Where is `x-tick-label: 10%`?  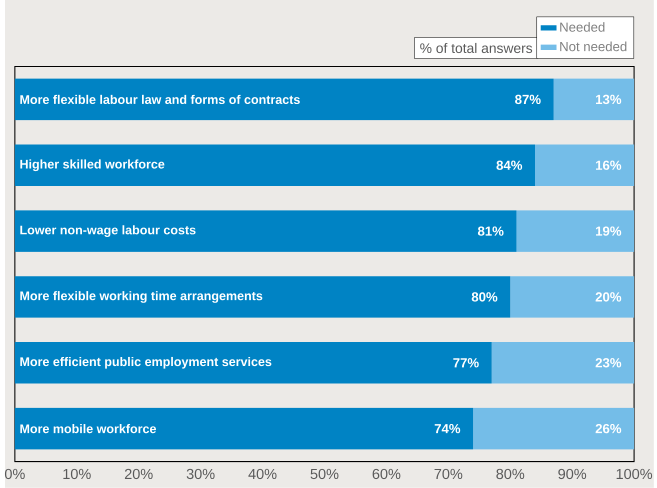
x-tick-label: 10% is located at coordinates (77, 474).